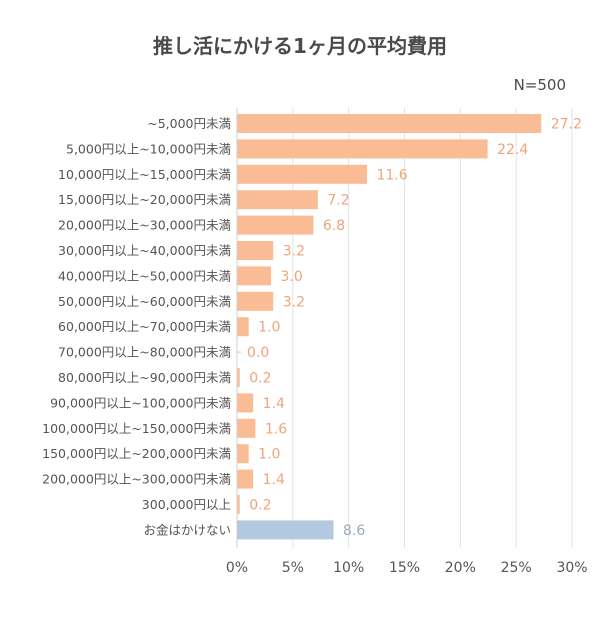 The height and width of the screenshot is (618, 600). Describe the element at coordinates (566, 125) in the screenshot. I see `value-label: 27.2` at that location.